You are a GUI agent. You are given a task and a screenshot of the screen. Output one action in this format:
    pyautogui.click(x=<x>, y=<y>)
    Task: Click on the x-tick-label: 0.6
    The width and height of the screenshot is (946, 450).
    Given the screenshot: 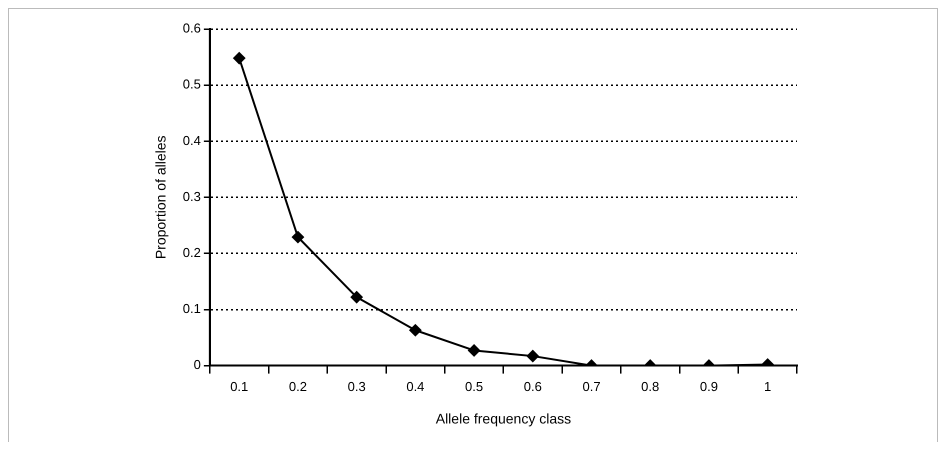 What is the action you would take?
    pyautogui.click(x=533, y=386)
    